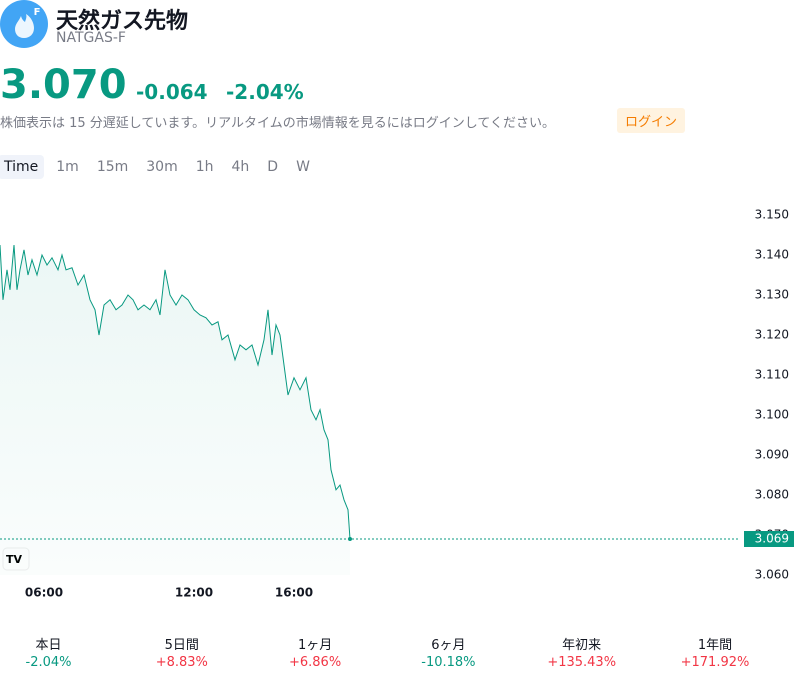  I want to click on symbol: NATGAS-F, so click(91, 38).